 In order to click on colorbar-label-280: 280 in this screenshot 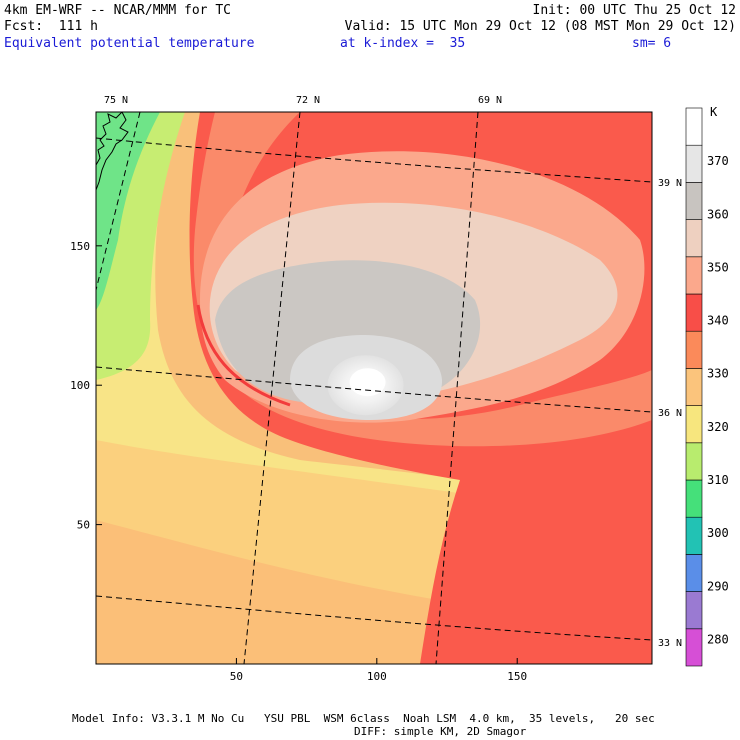, I will do `click(718, 639)`.